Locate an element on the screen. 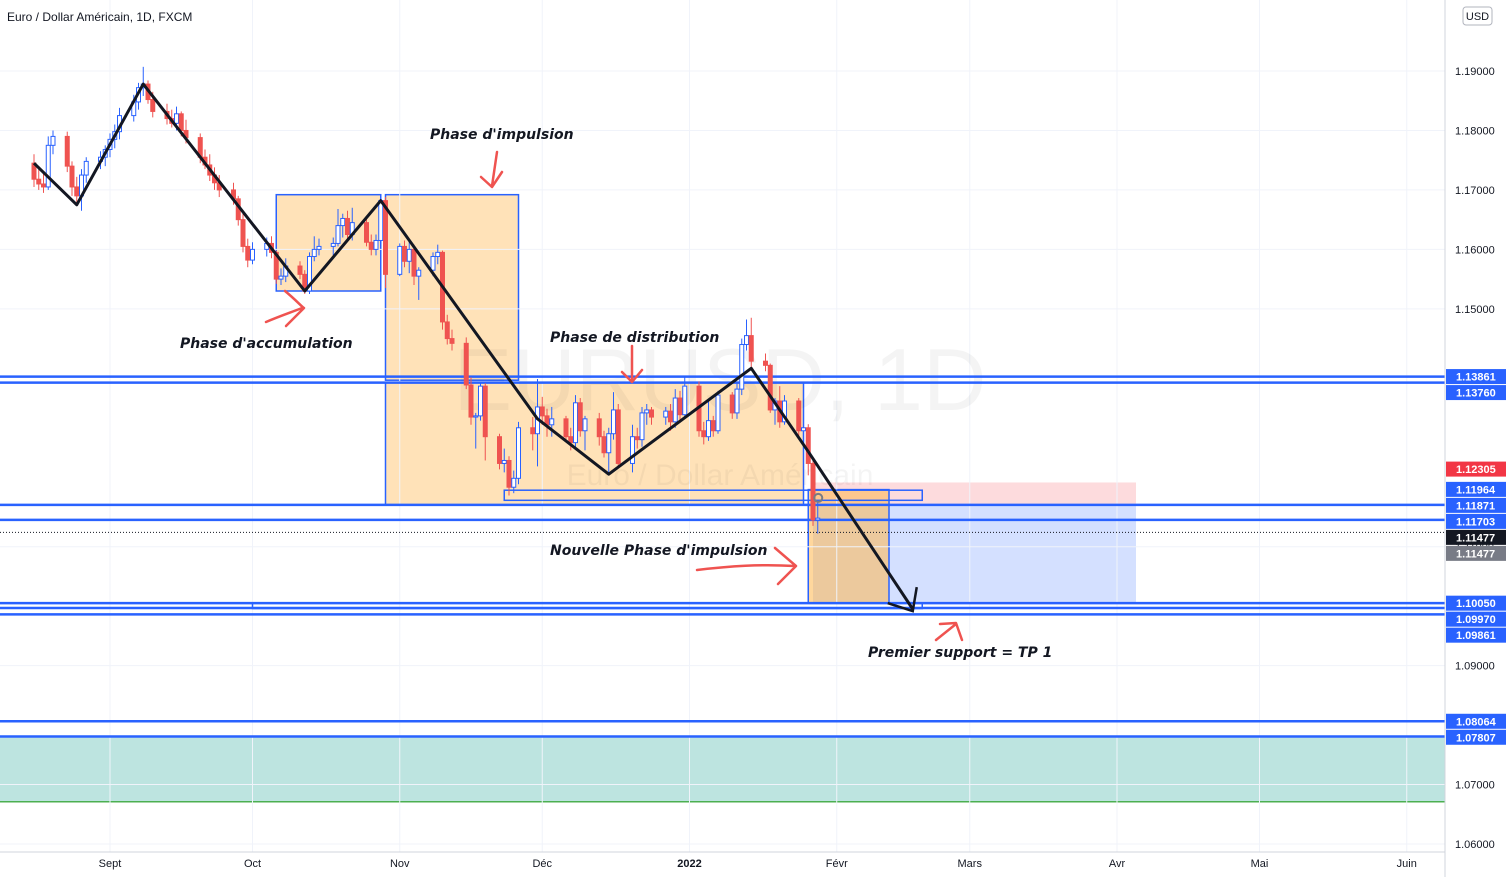 Image resolution: width=1509 pixels, height=877 pixels. marker-circle is located at coordinates (818, 497).